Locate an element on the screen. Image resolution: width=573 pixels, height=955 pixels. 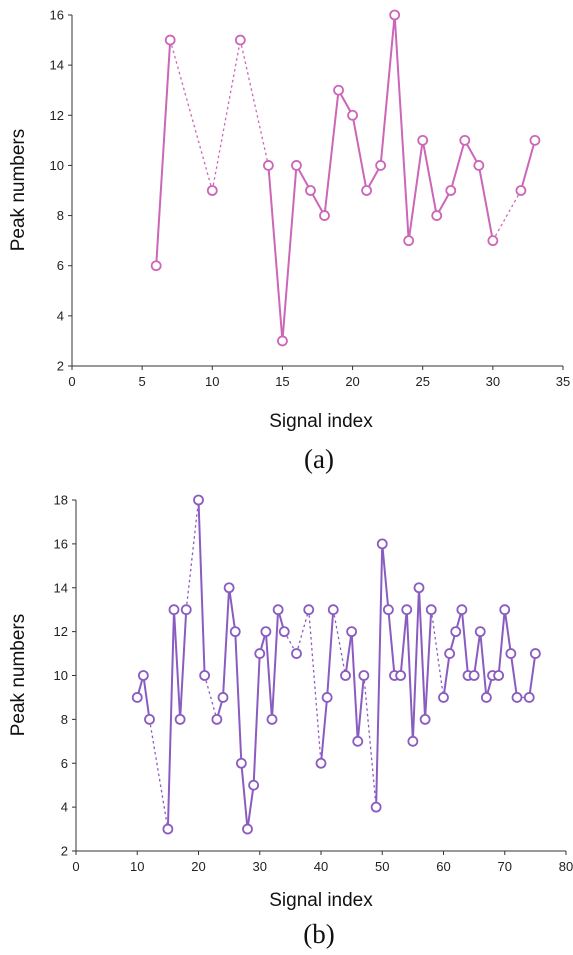
x-tick-label: 70 is located at coordinates (505, 866).